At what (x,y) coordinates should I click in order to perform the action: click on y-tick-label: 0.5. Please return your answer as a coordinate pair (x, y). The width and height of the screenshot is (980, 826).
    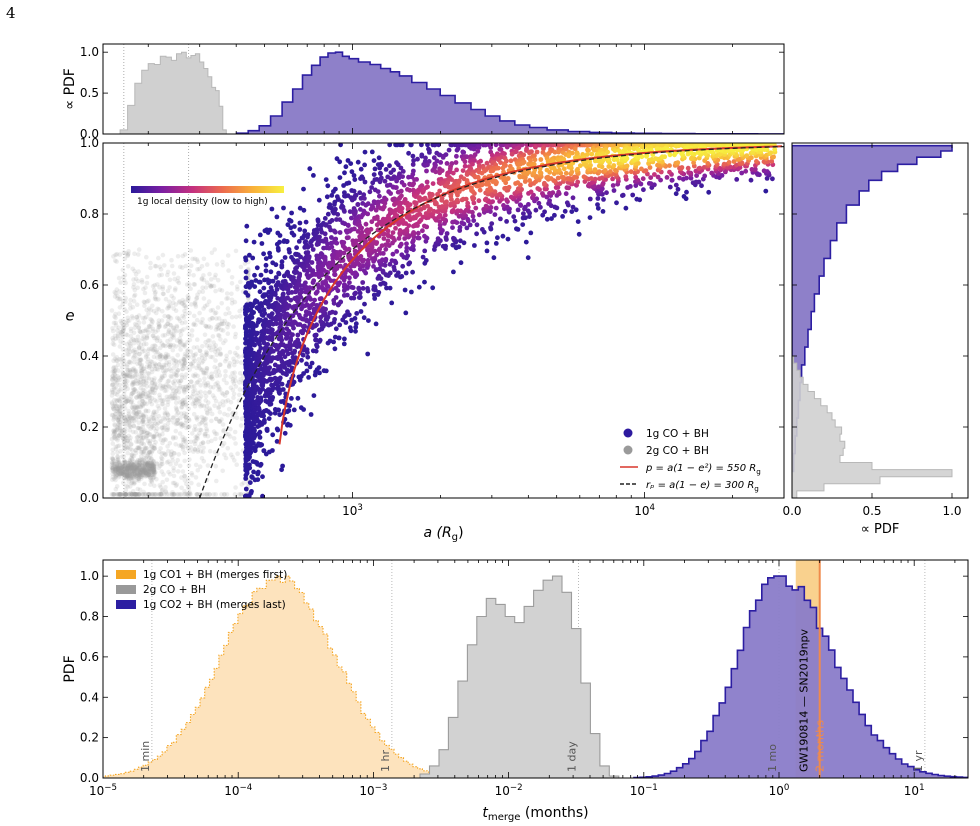
    Looking at the image, I should click on (89, 93).